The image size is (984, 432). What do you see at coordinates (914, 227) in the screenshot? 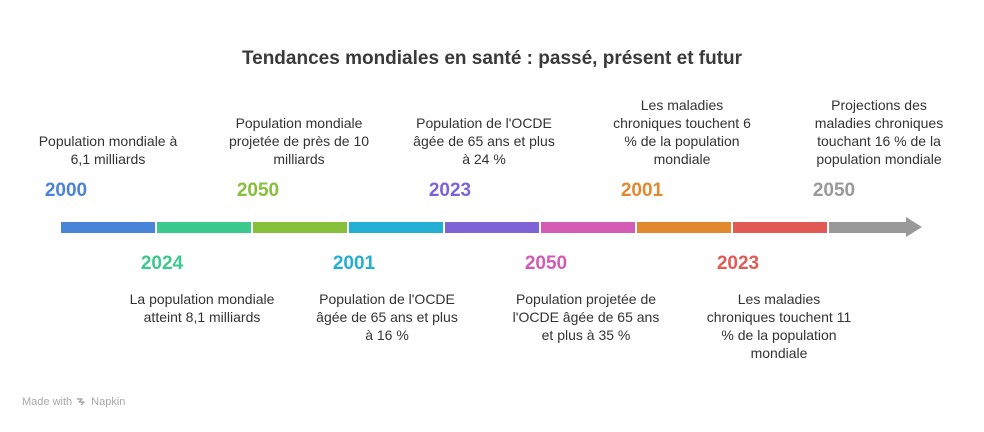
I see `timeline-arrow-head` at bounding box center [914, 227].